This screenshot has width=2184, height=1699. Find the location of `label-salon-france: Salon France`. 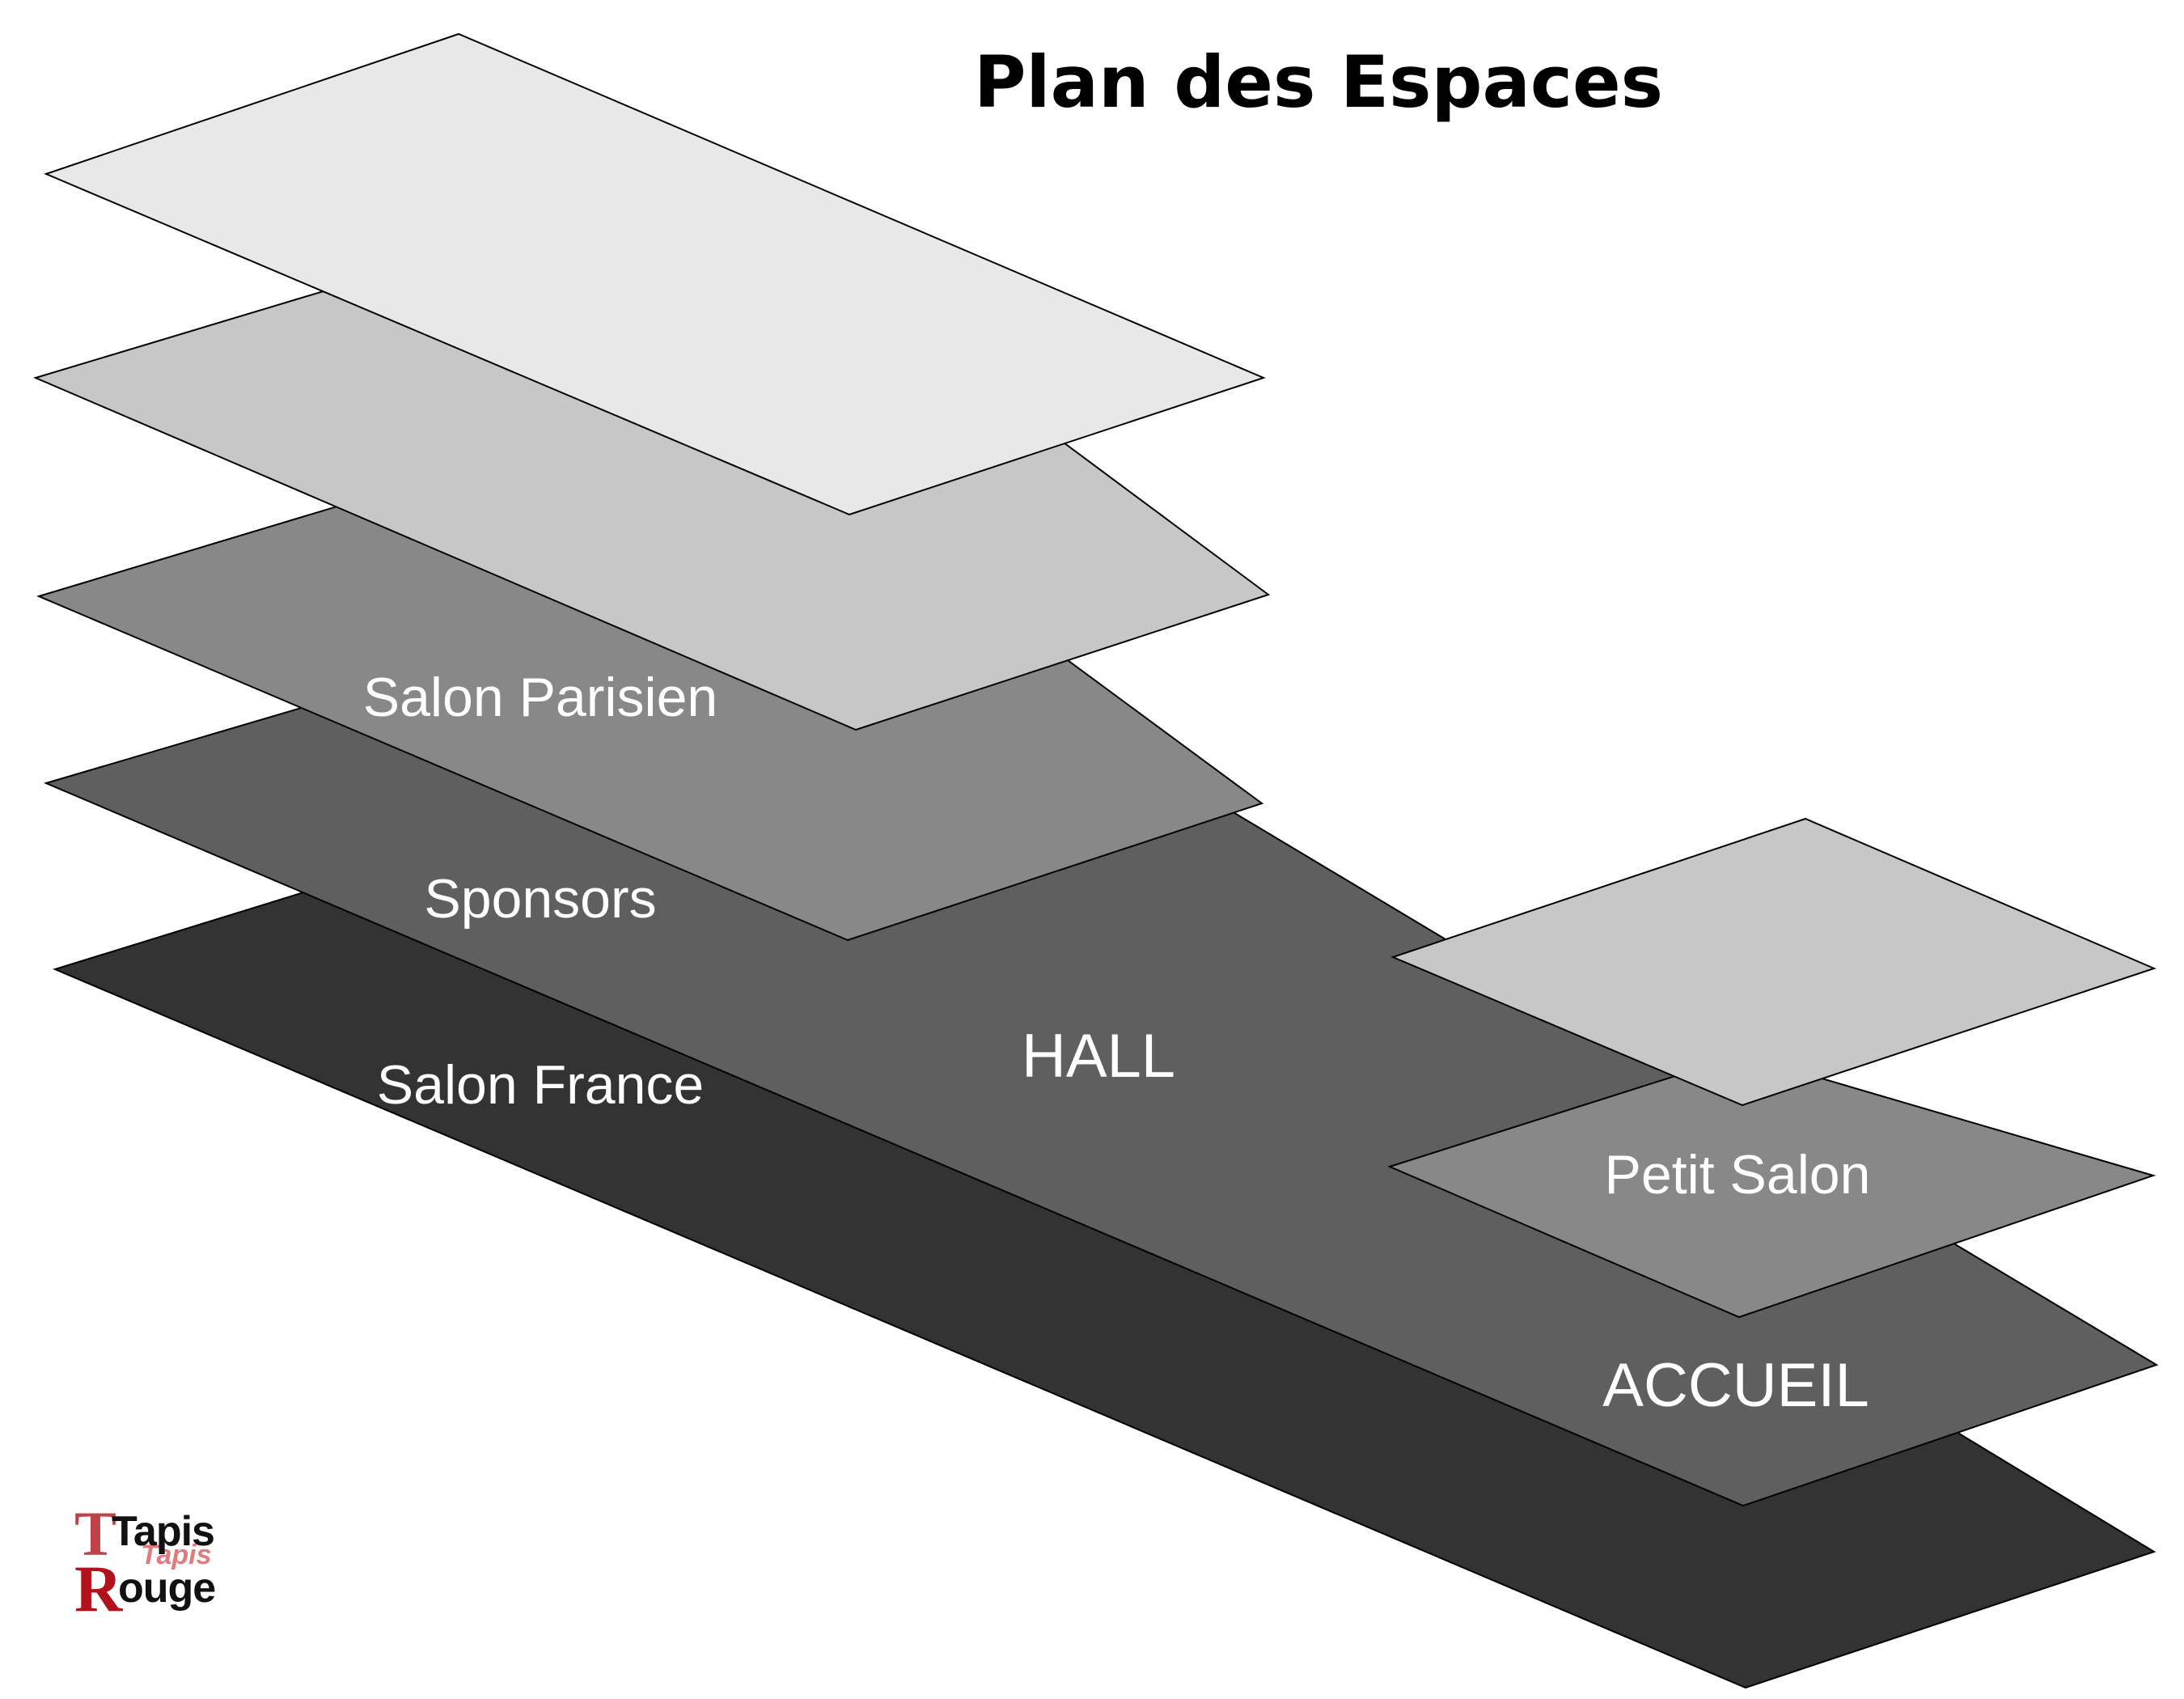

label-salon-france: Salon France is located at coordinates (540, 1085).